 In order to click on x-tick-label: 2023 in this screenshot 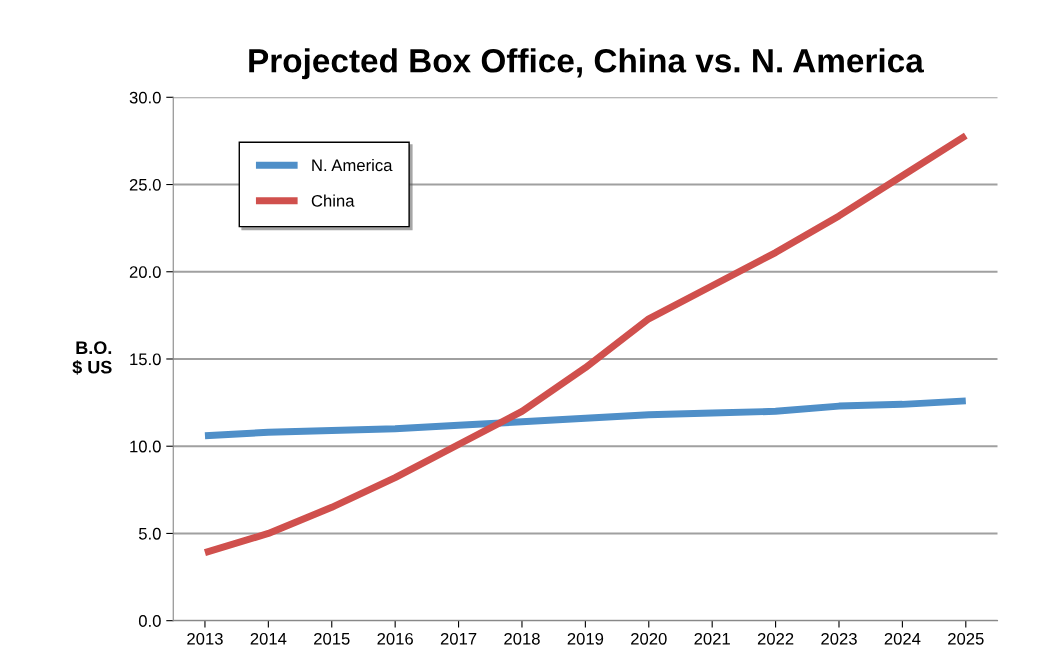, I will do `click(839, 638)`.